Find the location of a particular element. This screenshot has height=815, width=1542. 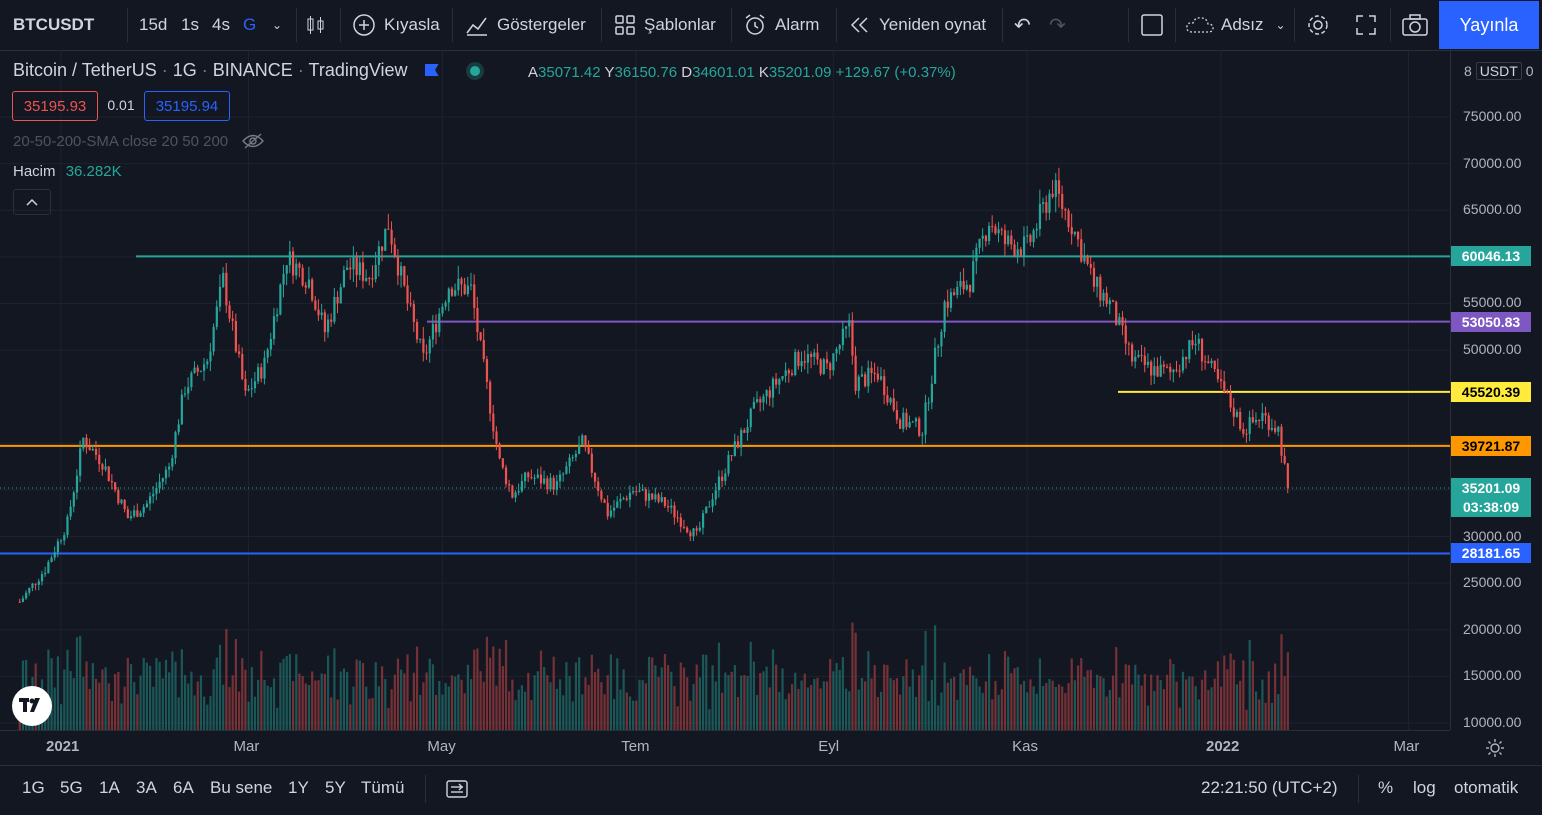

settings-gear-icon is located at coordinates (1318, 25).